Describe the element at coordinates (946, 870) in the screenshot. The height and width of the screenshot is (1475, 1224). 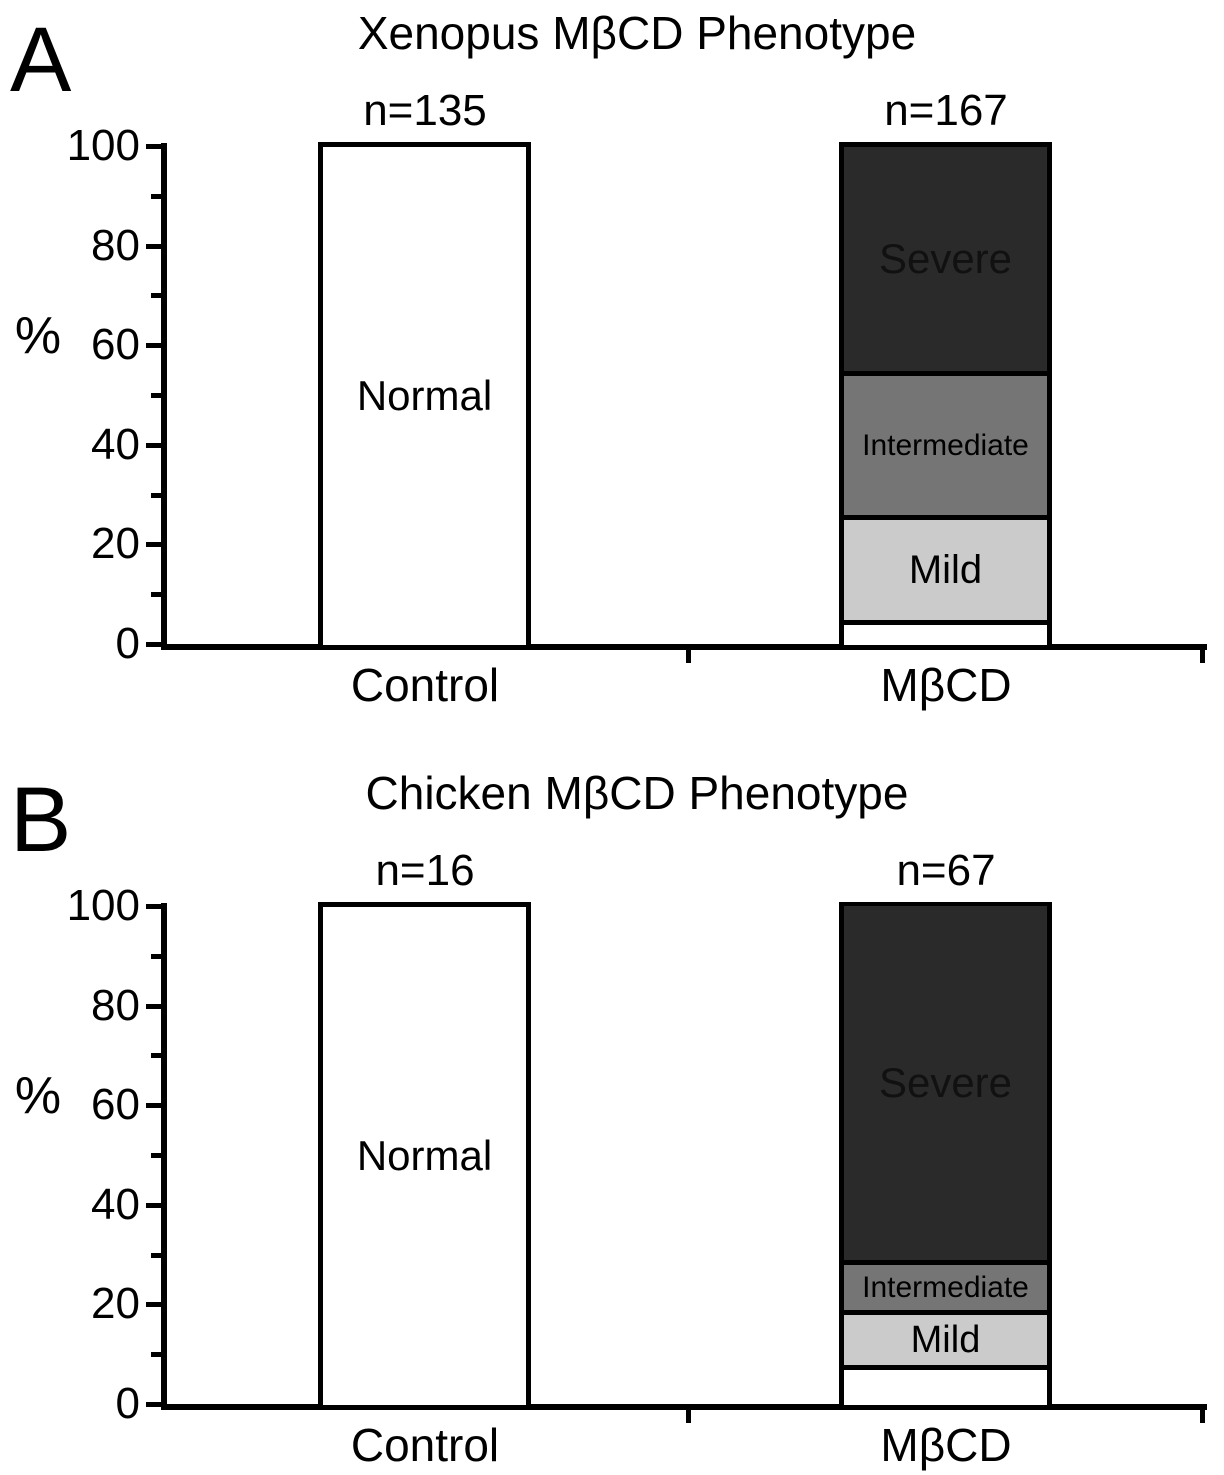
I see `n-label-mcd: n=67` at that location.